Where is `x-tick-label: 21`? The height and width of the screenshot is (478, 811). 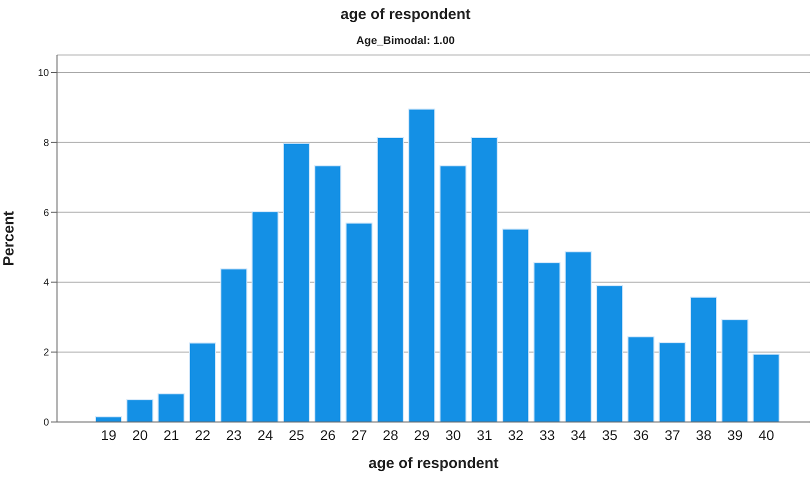 x-tick-label: 21 is located at coordinates (172, 434).